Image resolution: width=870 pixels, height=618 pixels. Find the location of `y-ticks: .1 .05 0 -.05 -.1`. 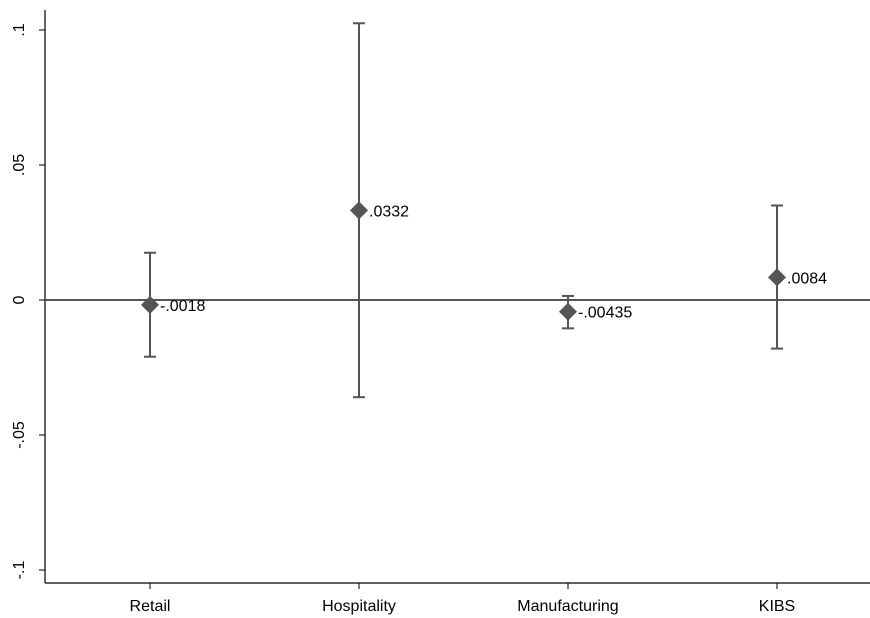

y-ticks: .1 .05 0 -.05 -.1 is located at coordinates (28, 301).